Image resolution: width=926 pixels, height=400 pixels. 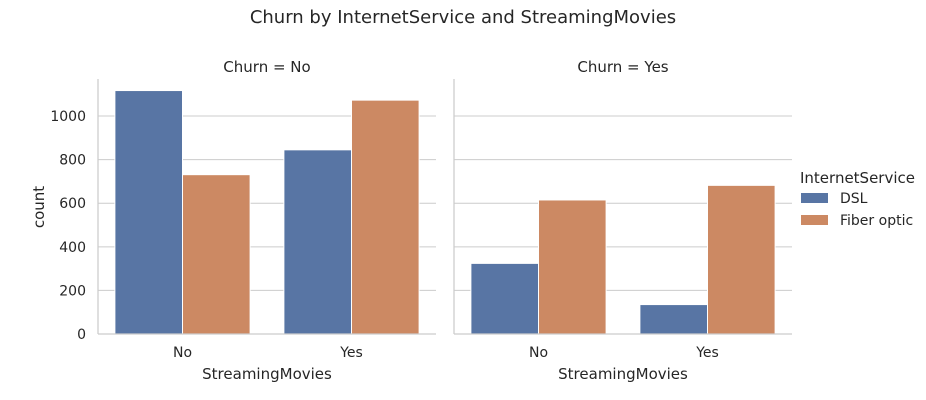 I want to click on legend-swatch-dsl, so click(x=814, y=198).